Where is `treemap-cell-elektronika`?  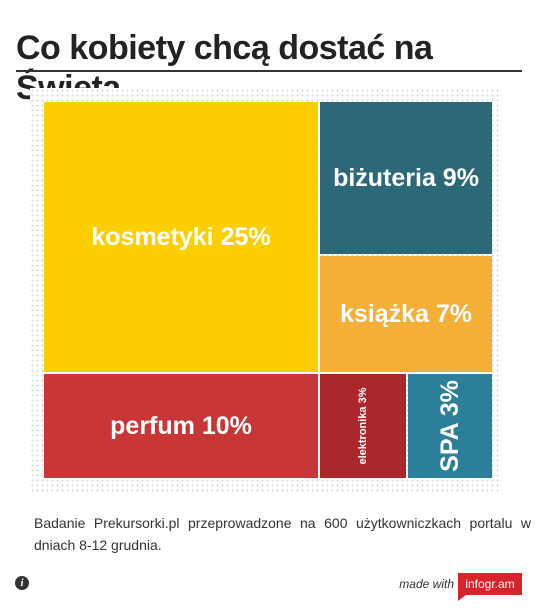 treemap-cell-elektronika is located at coordinates (363, 426).